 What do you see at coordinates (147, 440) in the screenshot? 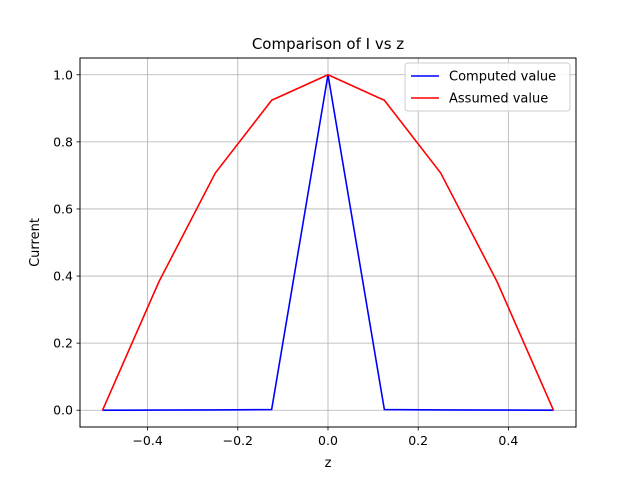
I see `x-tick-label: −0.4` at bounding box center [147, 440].